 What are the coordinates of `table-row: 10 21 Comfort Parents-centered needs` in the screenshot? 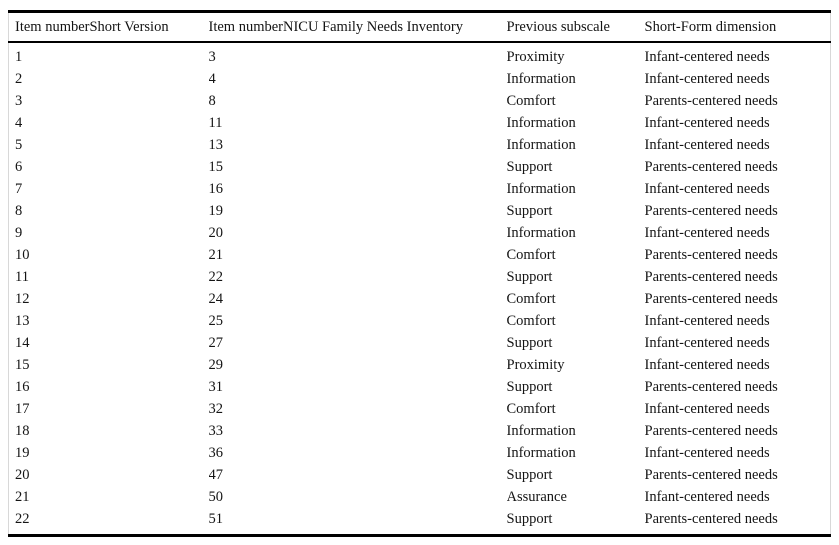 It's located at (420, 255).